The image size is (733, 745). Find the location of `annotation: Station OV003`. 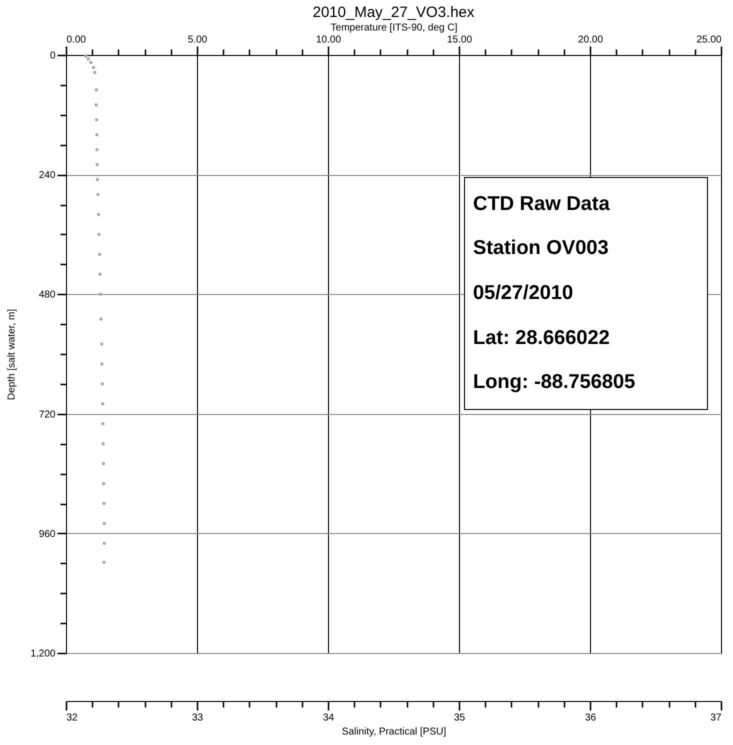

annotation: Station OV003 is located at coordinates (541, 248).